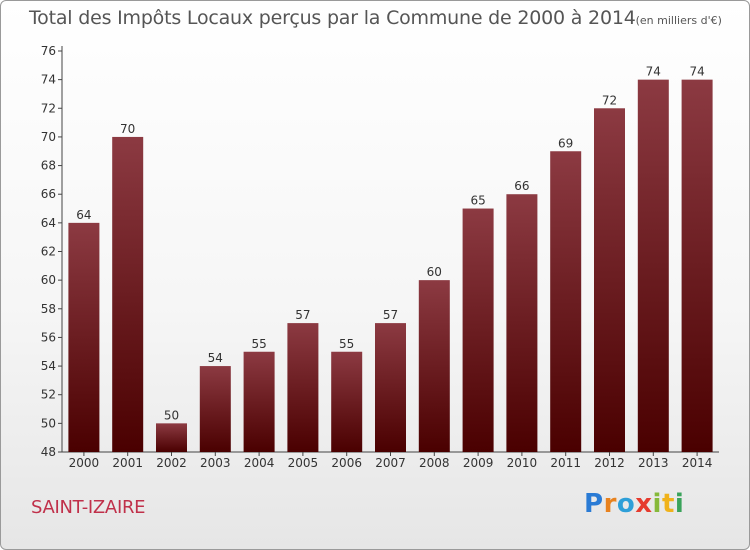 The height and width of the screenshot is (550, 750). I want to click on y-tick-label: 52, so click(48, 395).